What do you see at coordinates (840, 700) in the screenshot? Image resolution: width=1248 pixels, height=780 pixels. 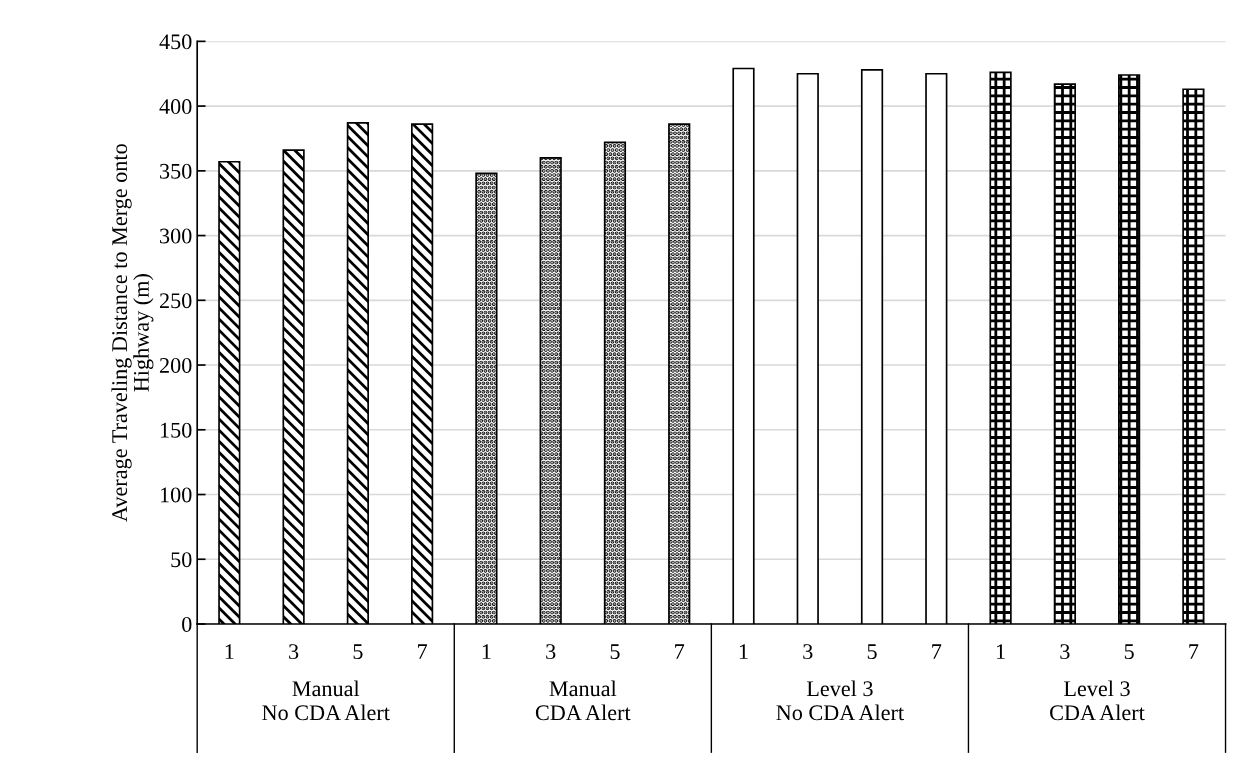 I see `text: Level 3 No CDA Alert` at bounding box center [840, 700].